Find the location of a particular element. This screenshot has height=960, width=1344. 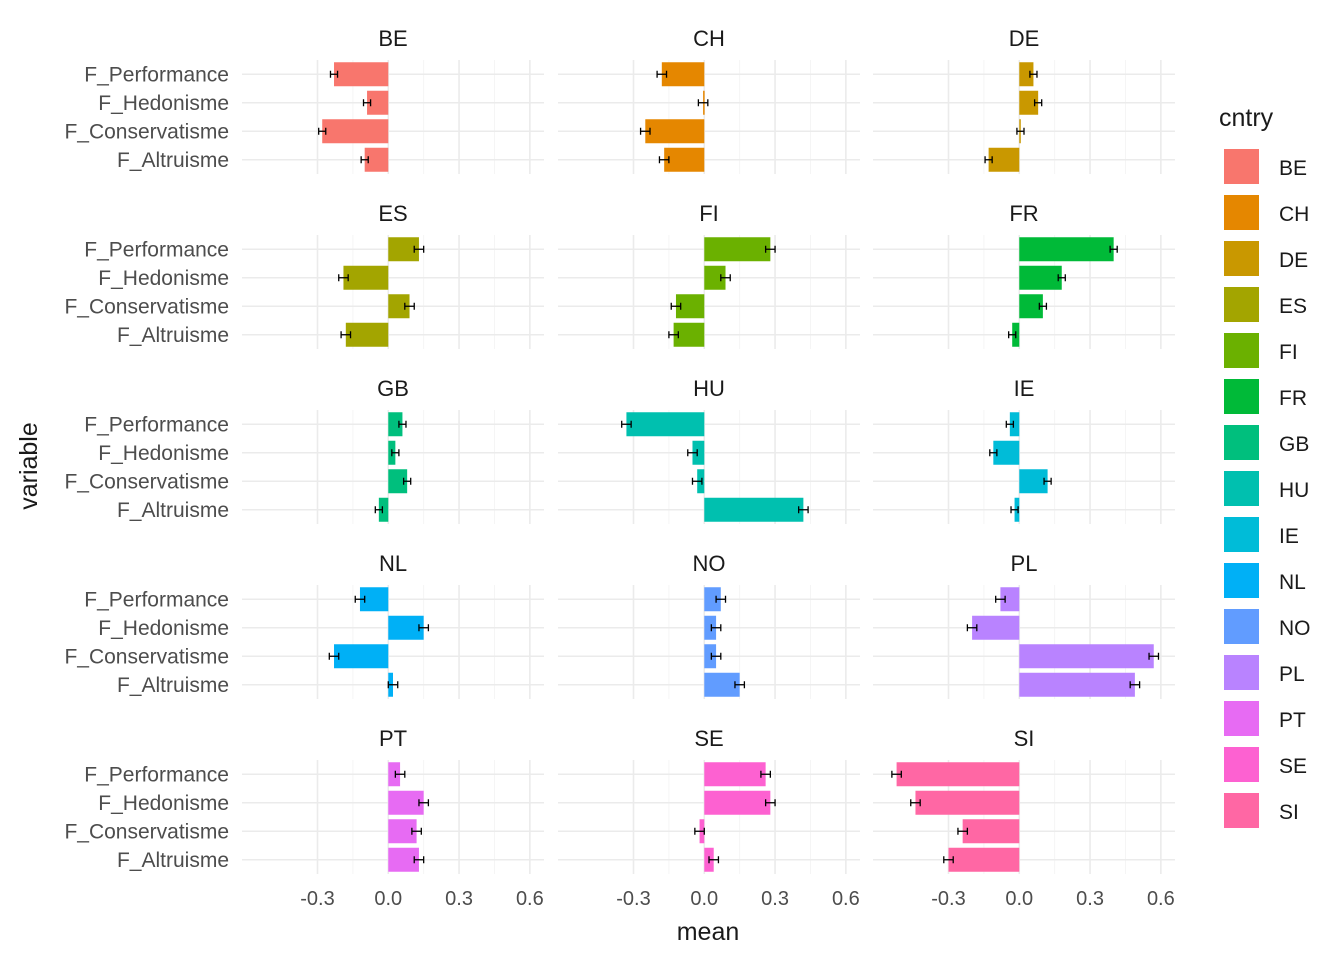

x-tick-label: -0.3 is located at coordinates (317, 899).